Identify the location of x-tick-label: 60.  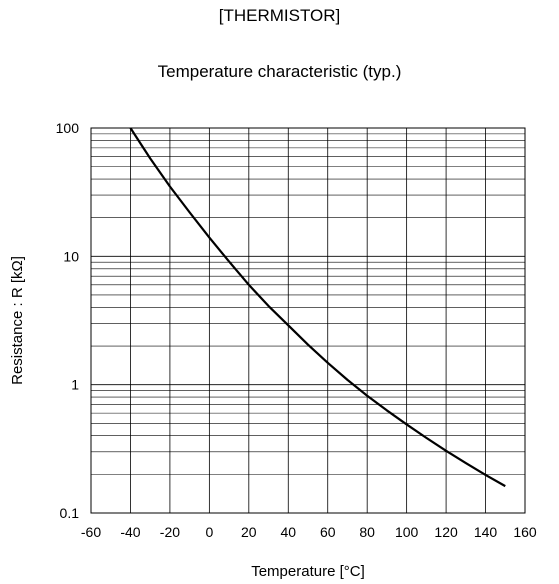
(328, 532).